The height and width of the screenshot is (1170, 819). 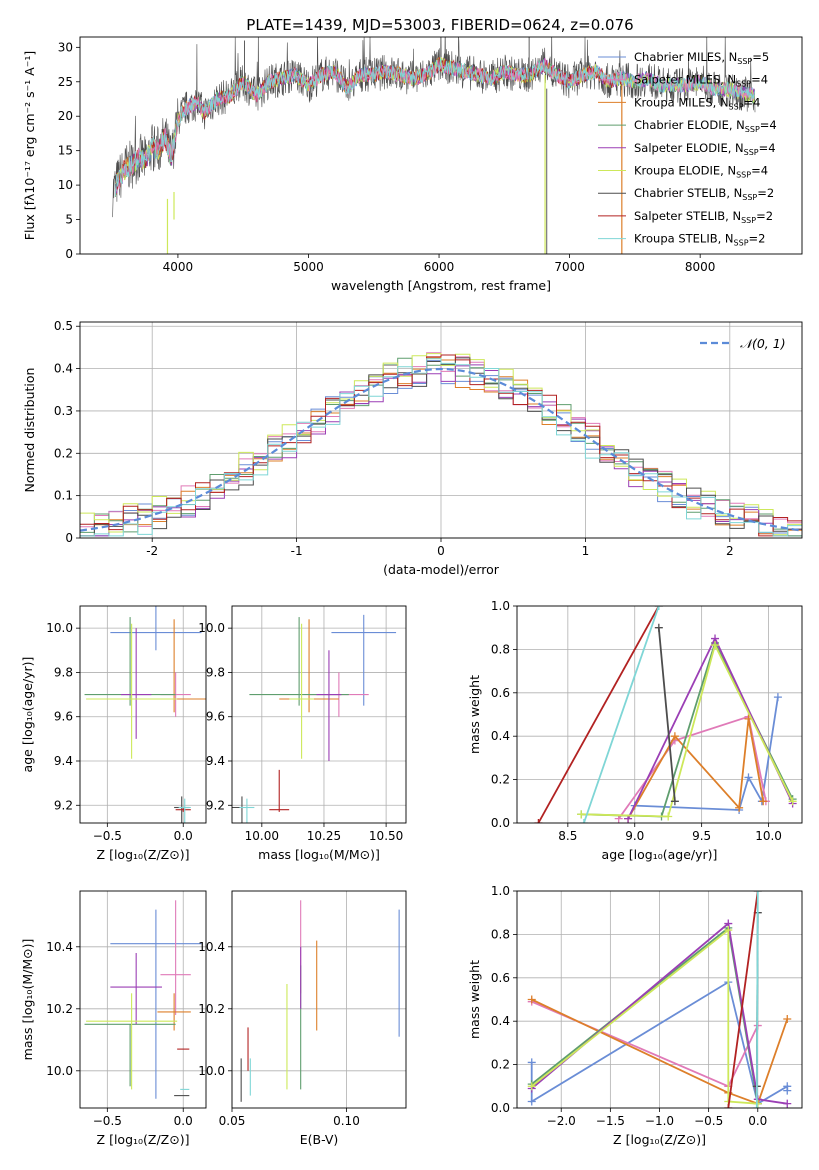 I want to click on mass-vs-EBV-panel: 0.05 0.10 10.0 10.2 10.4 E(B-V), so click(x=302, y=1018).